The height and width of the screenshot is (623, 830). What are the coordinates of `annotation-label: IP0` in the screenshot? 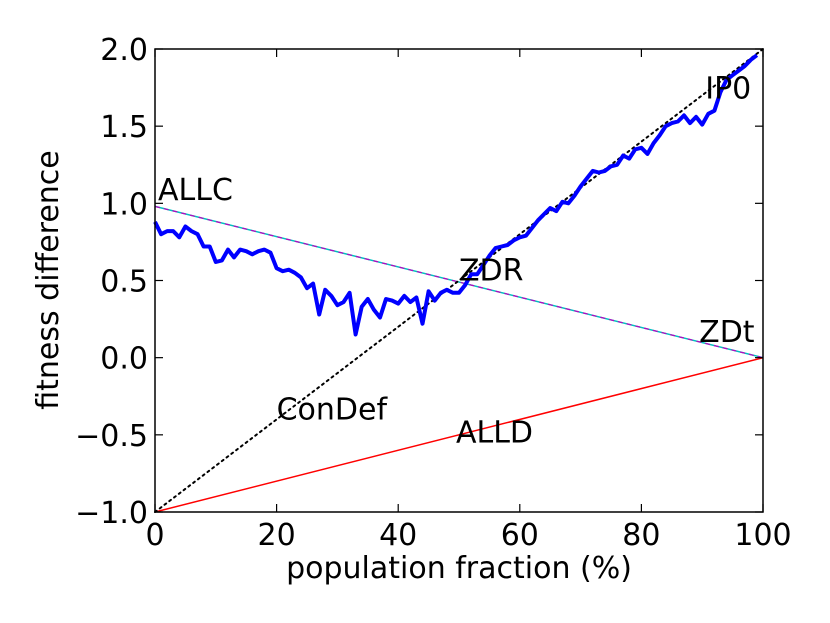 It's located at (728, 88).